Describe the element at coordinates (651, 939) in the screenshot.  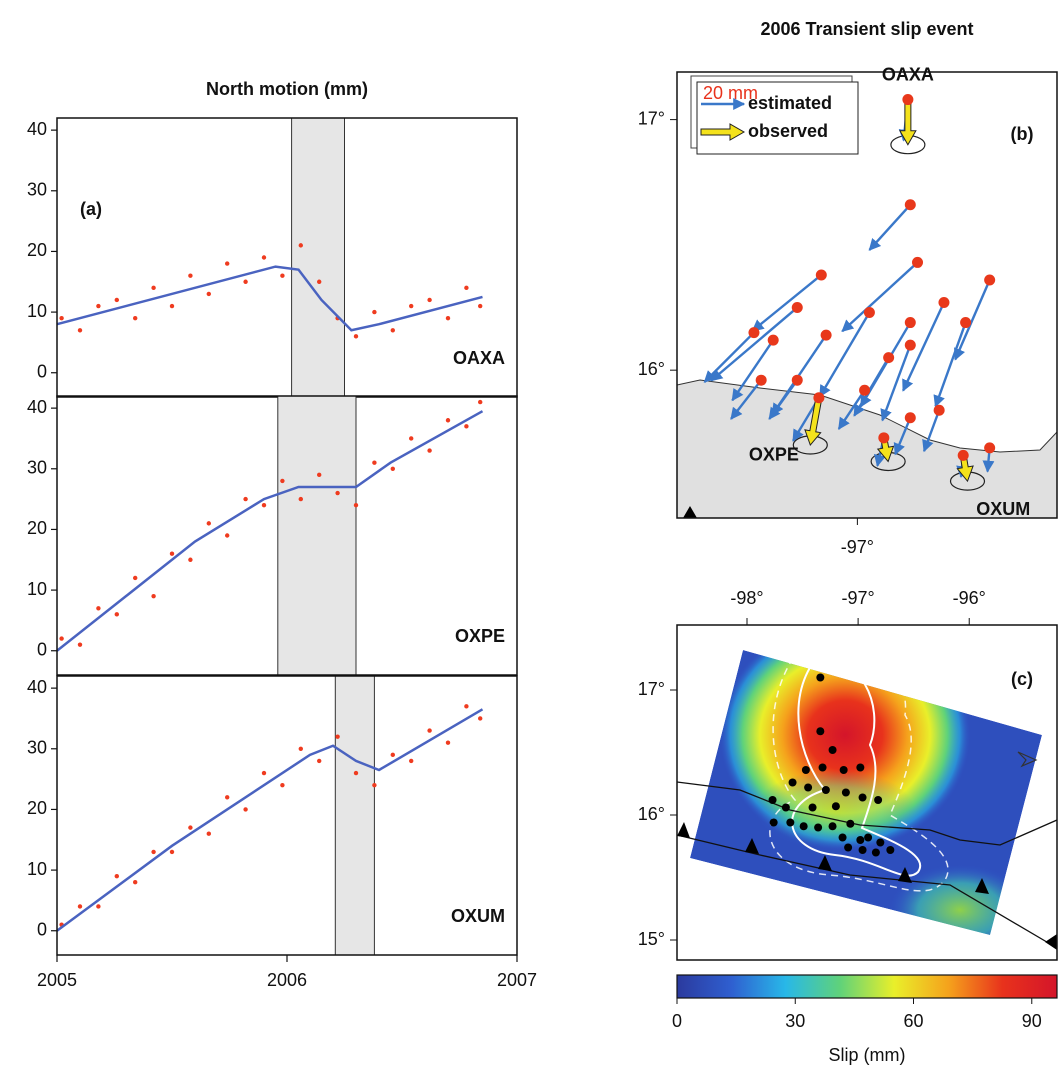
I see `y-tick-label: 15°` at that location.